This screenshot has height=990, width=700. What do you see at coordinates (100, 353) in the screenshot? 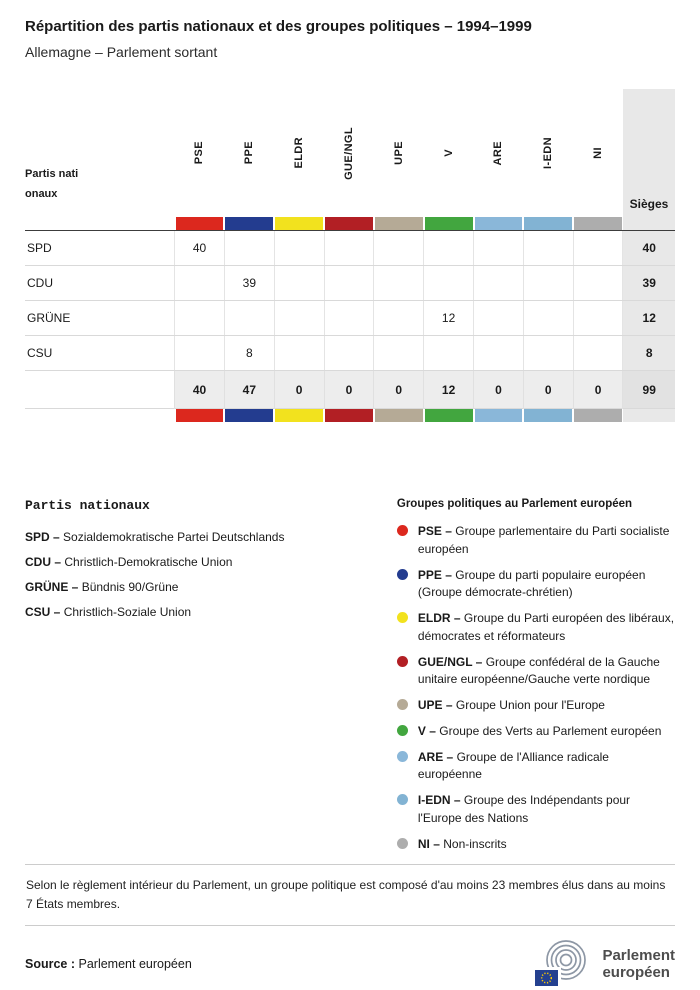
I see `party-name: CSU` at bounding box center [100, 353].